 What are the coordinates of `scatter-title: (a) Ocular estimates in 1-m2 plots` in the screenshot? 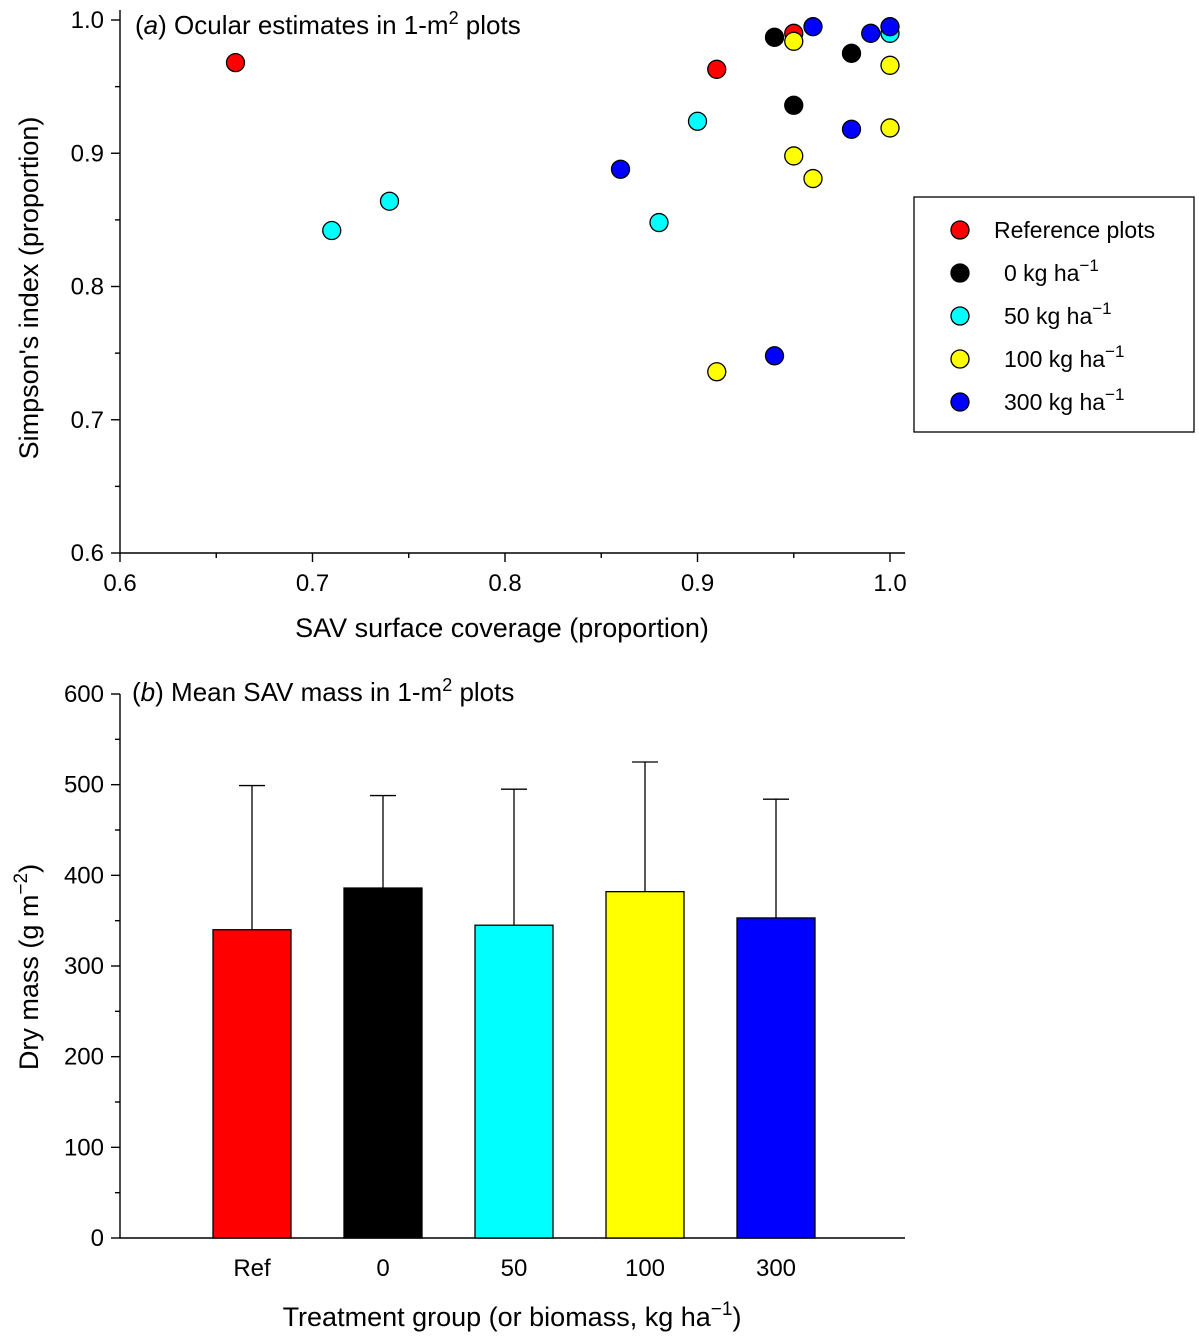 It's located at (328, 24).